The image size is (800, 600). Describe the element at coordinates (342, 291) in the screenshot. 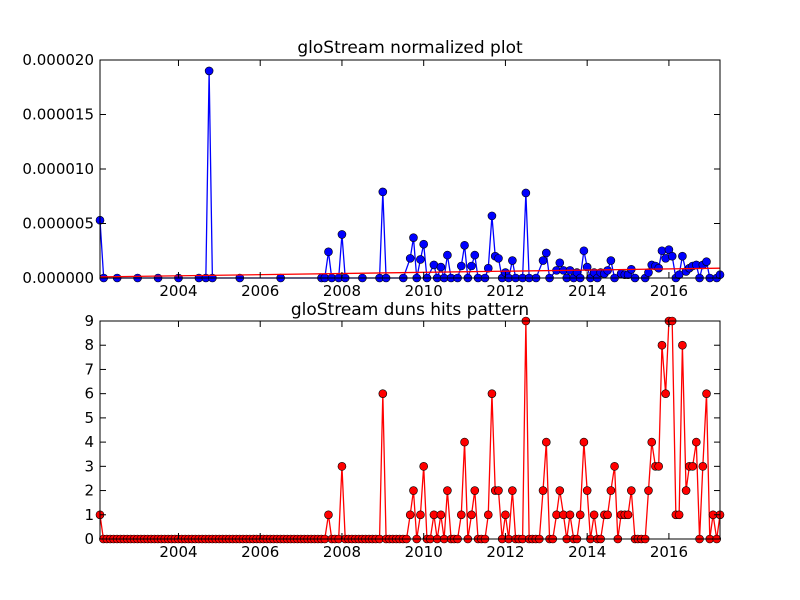

I see `x-tick-label-0-2: 2008` at that location.